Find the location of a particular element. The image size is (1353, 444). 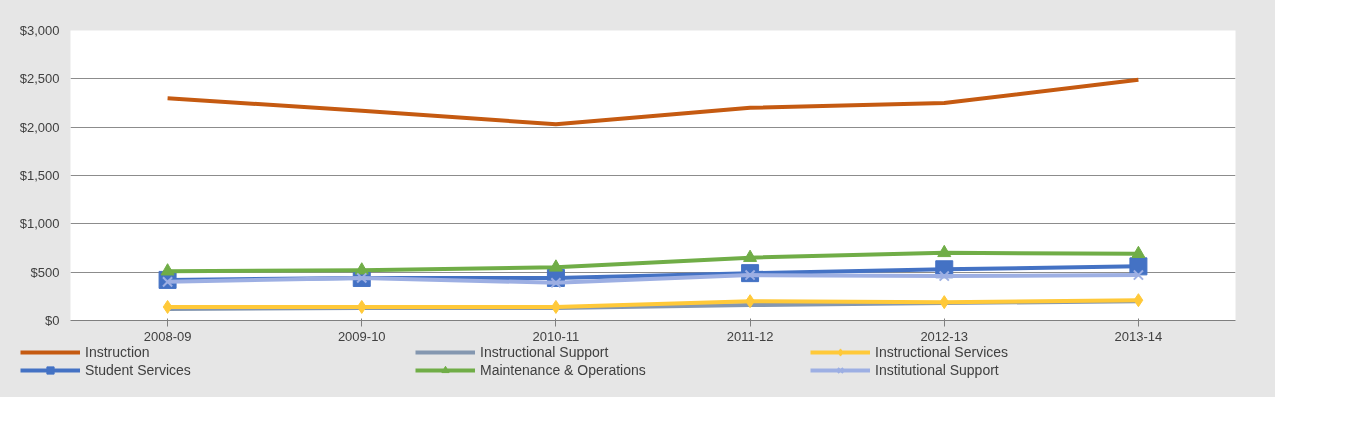

line-series is located at coordinates (653, 102).